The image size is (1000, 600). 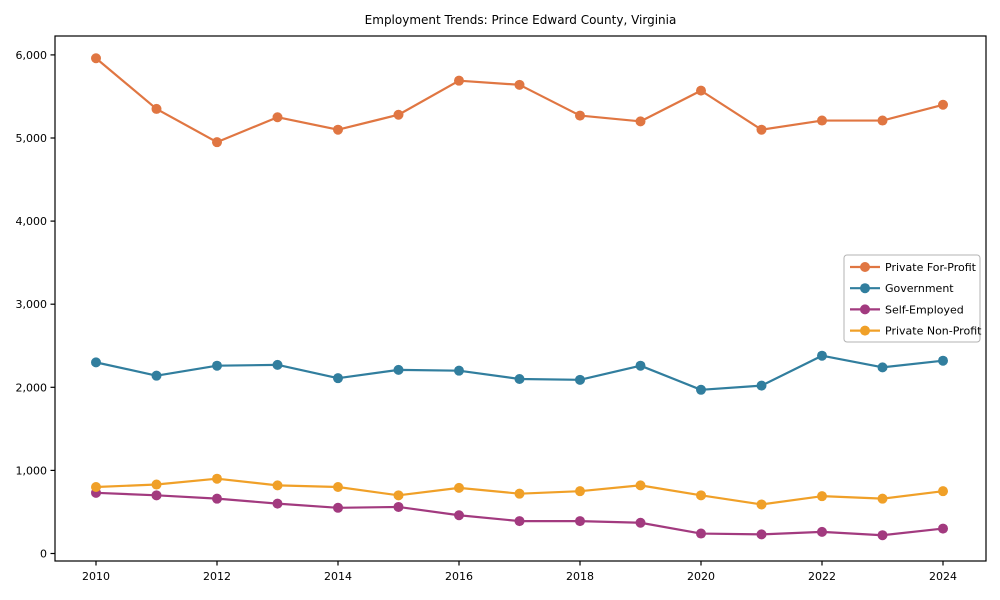 I want to click on x-tick-label: 2022, so click(x=822, y=576).